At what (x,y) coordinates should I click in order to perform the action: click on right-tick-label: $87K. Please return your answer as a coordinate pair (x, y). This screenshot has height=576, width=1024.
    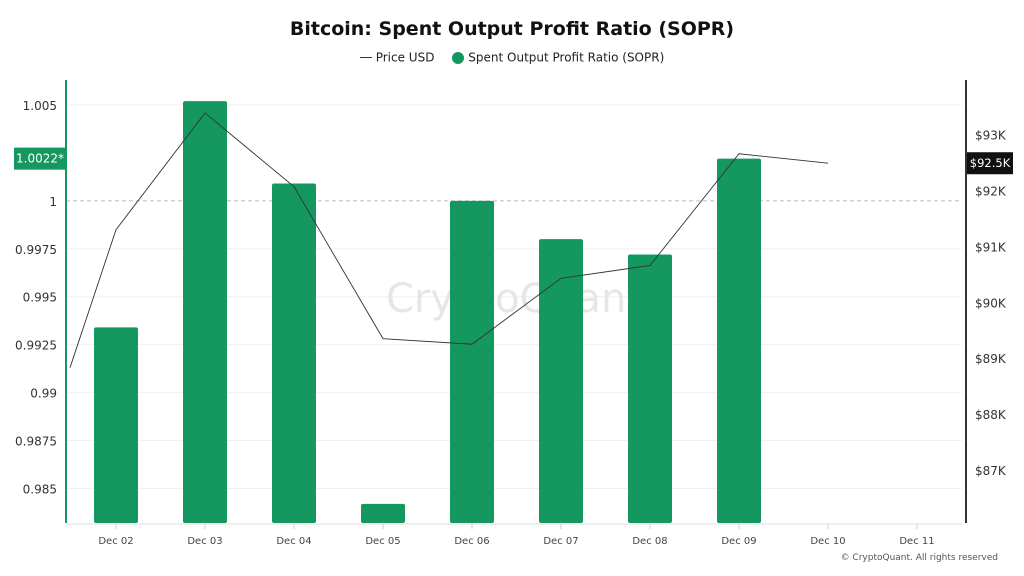
    Looking at the image, I should click on (991, 471).